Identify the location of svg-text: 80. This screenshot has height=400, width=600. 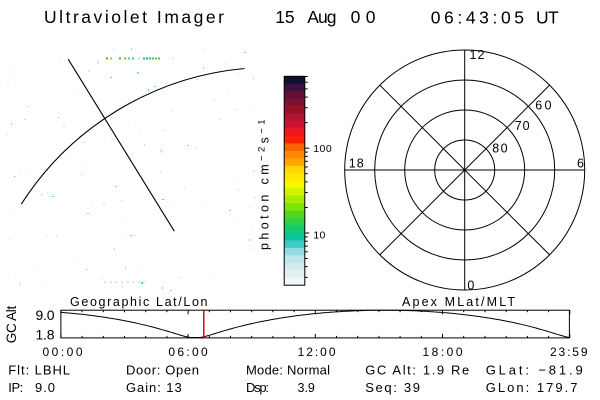
(499, 149).